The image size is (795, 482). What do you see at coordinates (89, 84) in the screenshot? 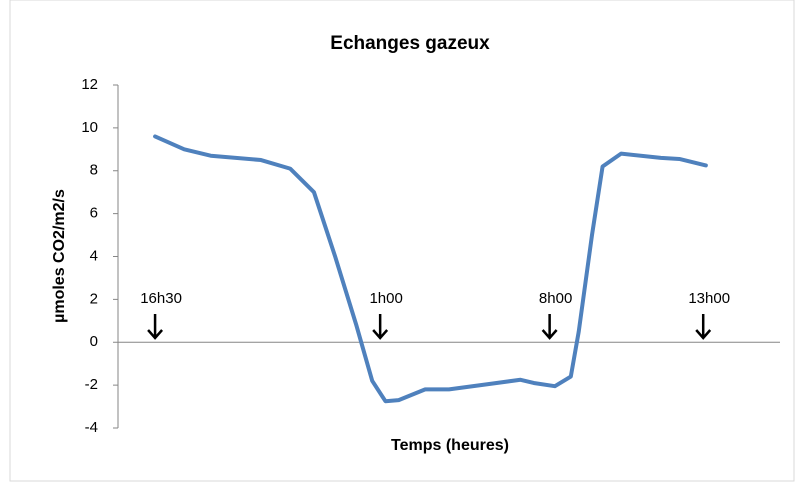
I see `y-tick-label: 12` at bounding box center [89, 84].